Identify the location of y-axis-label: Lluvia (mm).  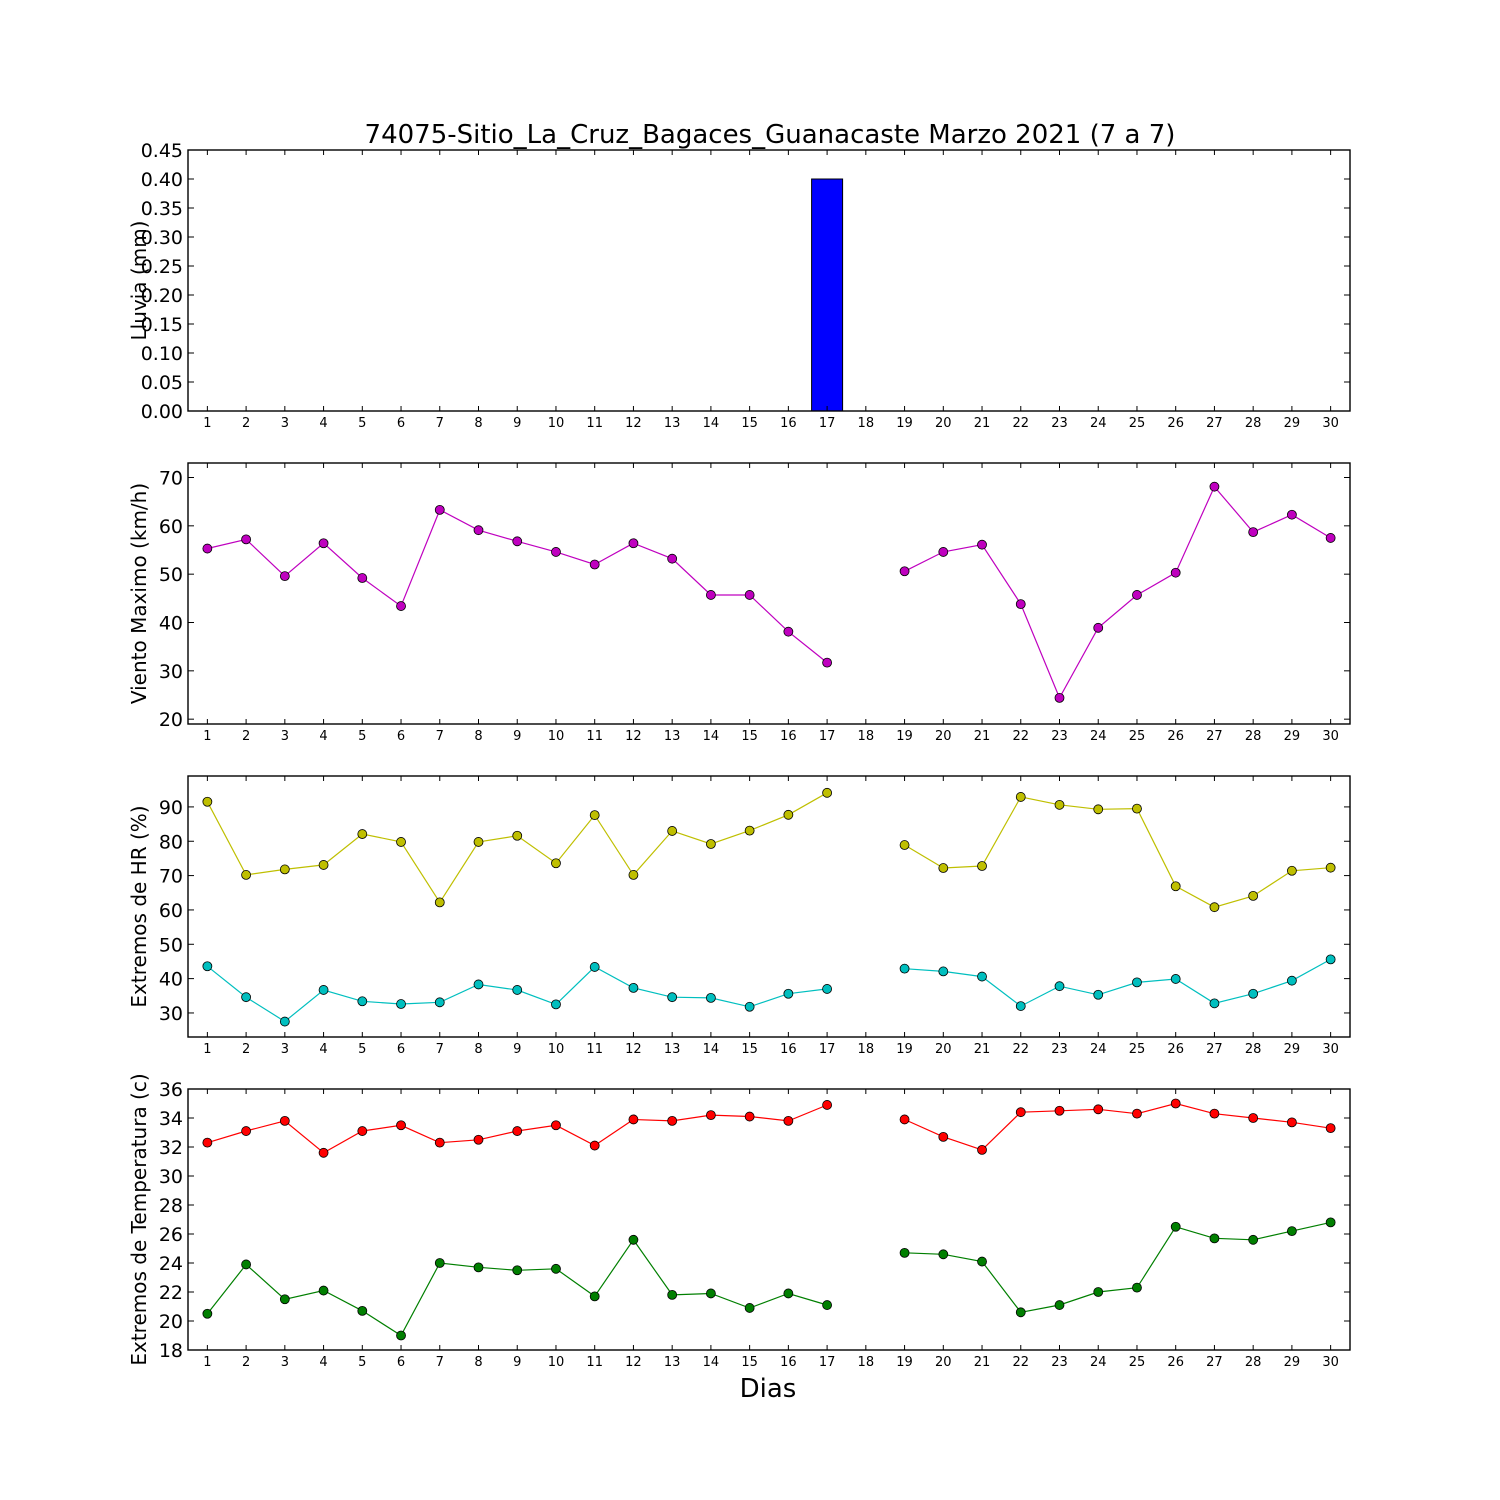
(139, 281).